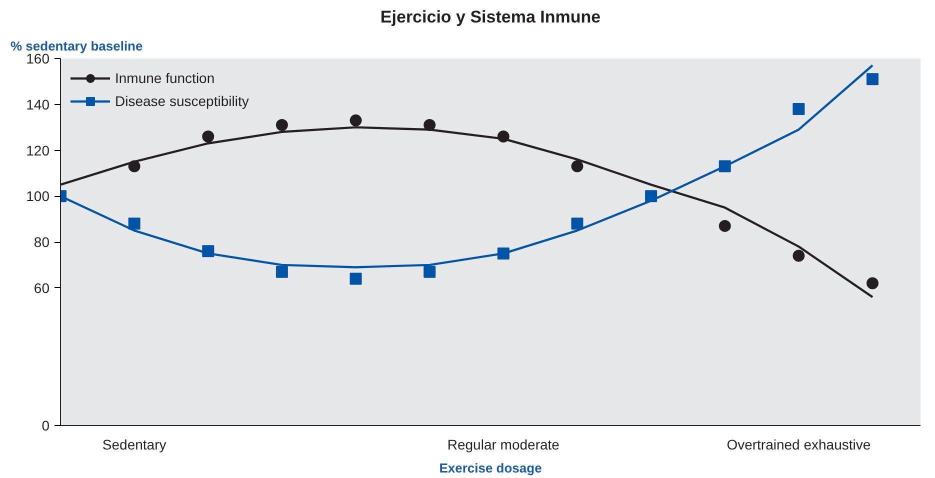 Image resolution: width=935 pixels, height=478 pixels. Describe the element at coordinates (490, 468) in the screenshot. I see `x-axis-title: Exercise dosage` at that location.